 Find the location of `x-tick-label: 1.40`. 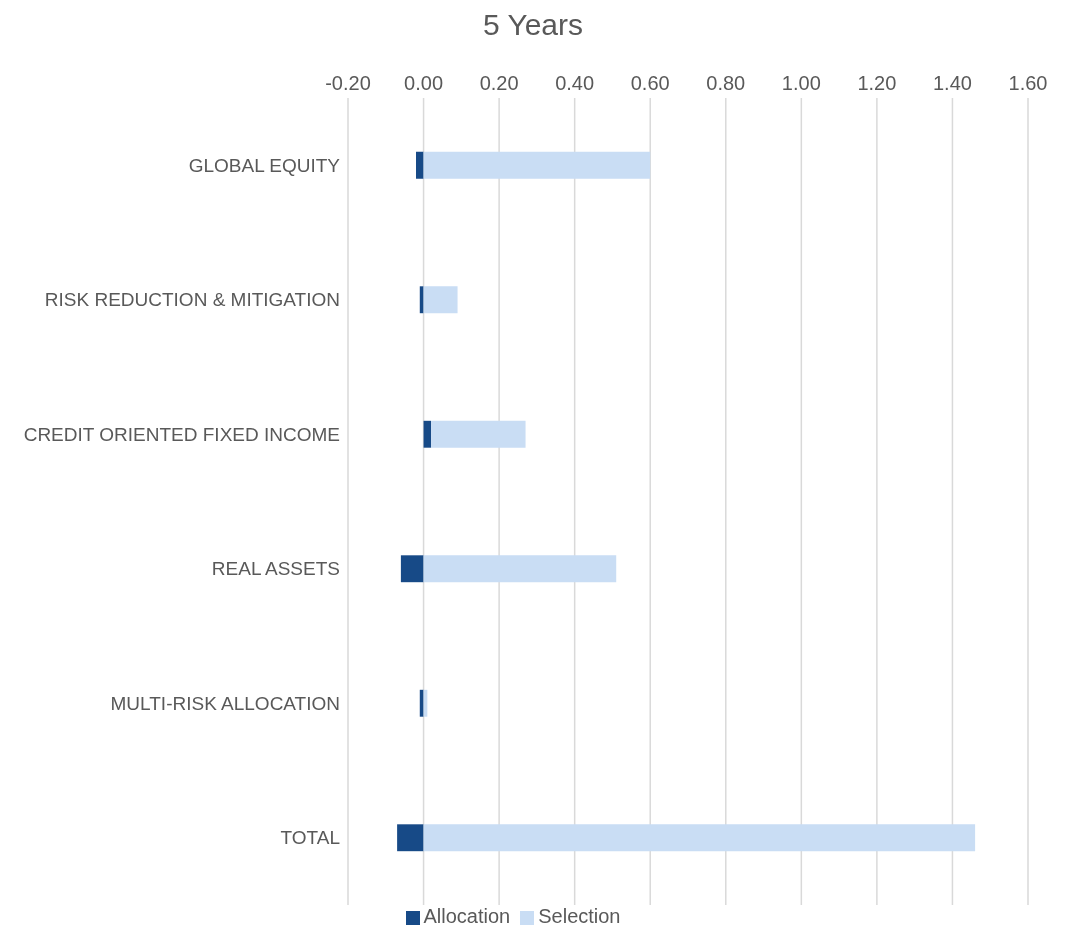

x-tick-label: 1.40 is located at coordinates (952, 83).